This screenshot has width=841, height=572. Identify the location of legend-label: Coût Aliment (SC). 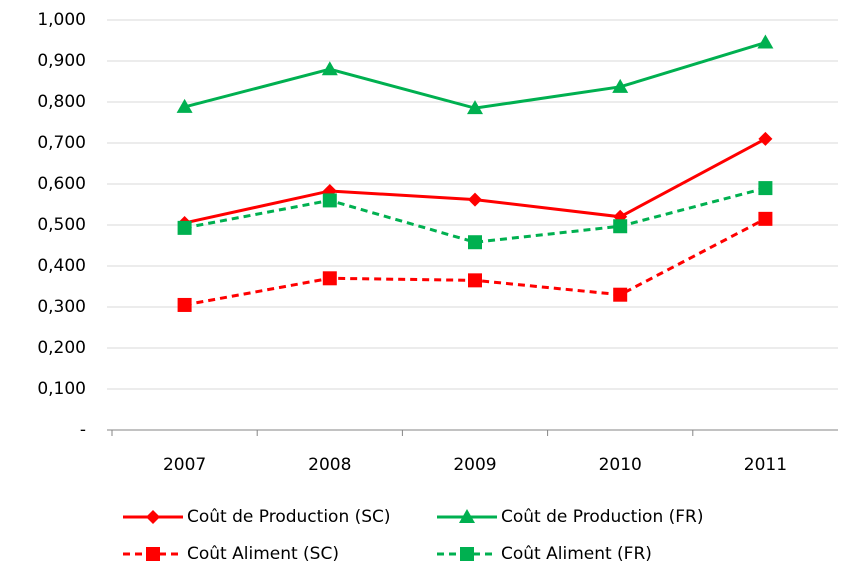
(263, 554).